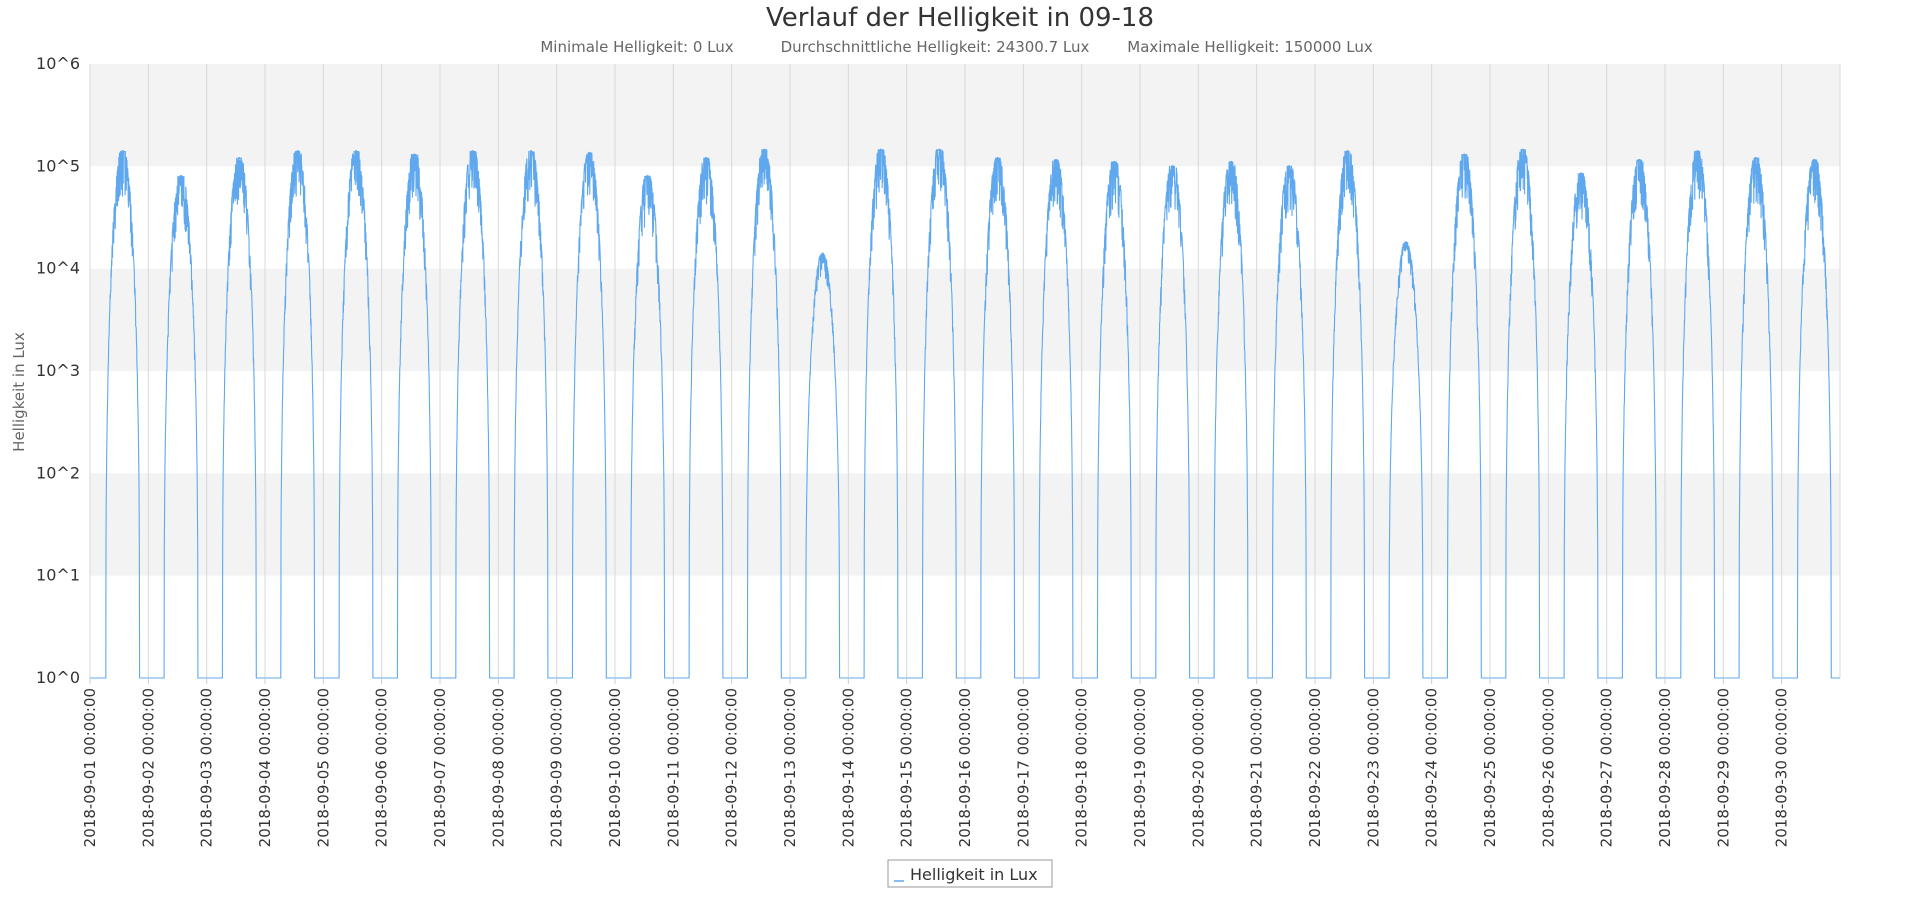  I want to click on x-tick-label: 2018-09-04 00:00:00, so click(265, 767).